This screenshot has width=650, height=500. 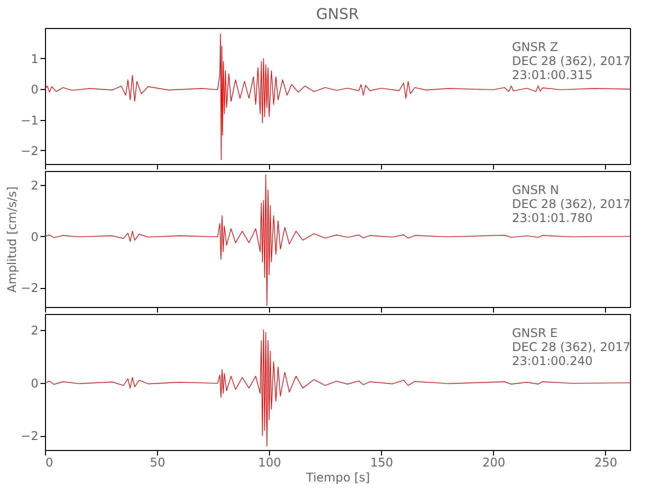 What do you see at coordinates (552, 361) in the screenshot?
I see `annotation: 23:01:00.240` at bounding box center [552, 361].